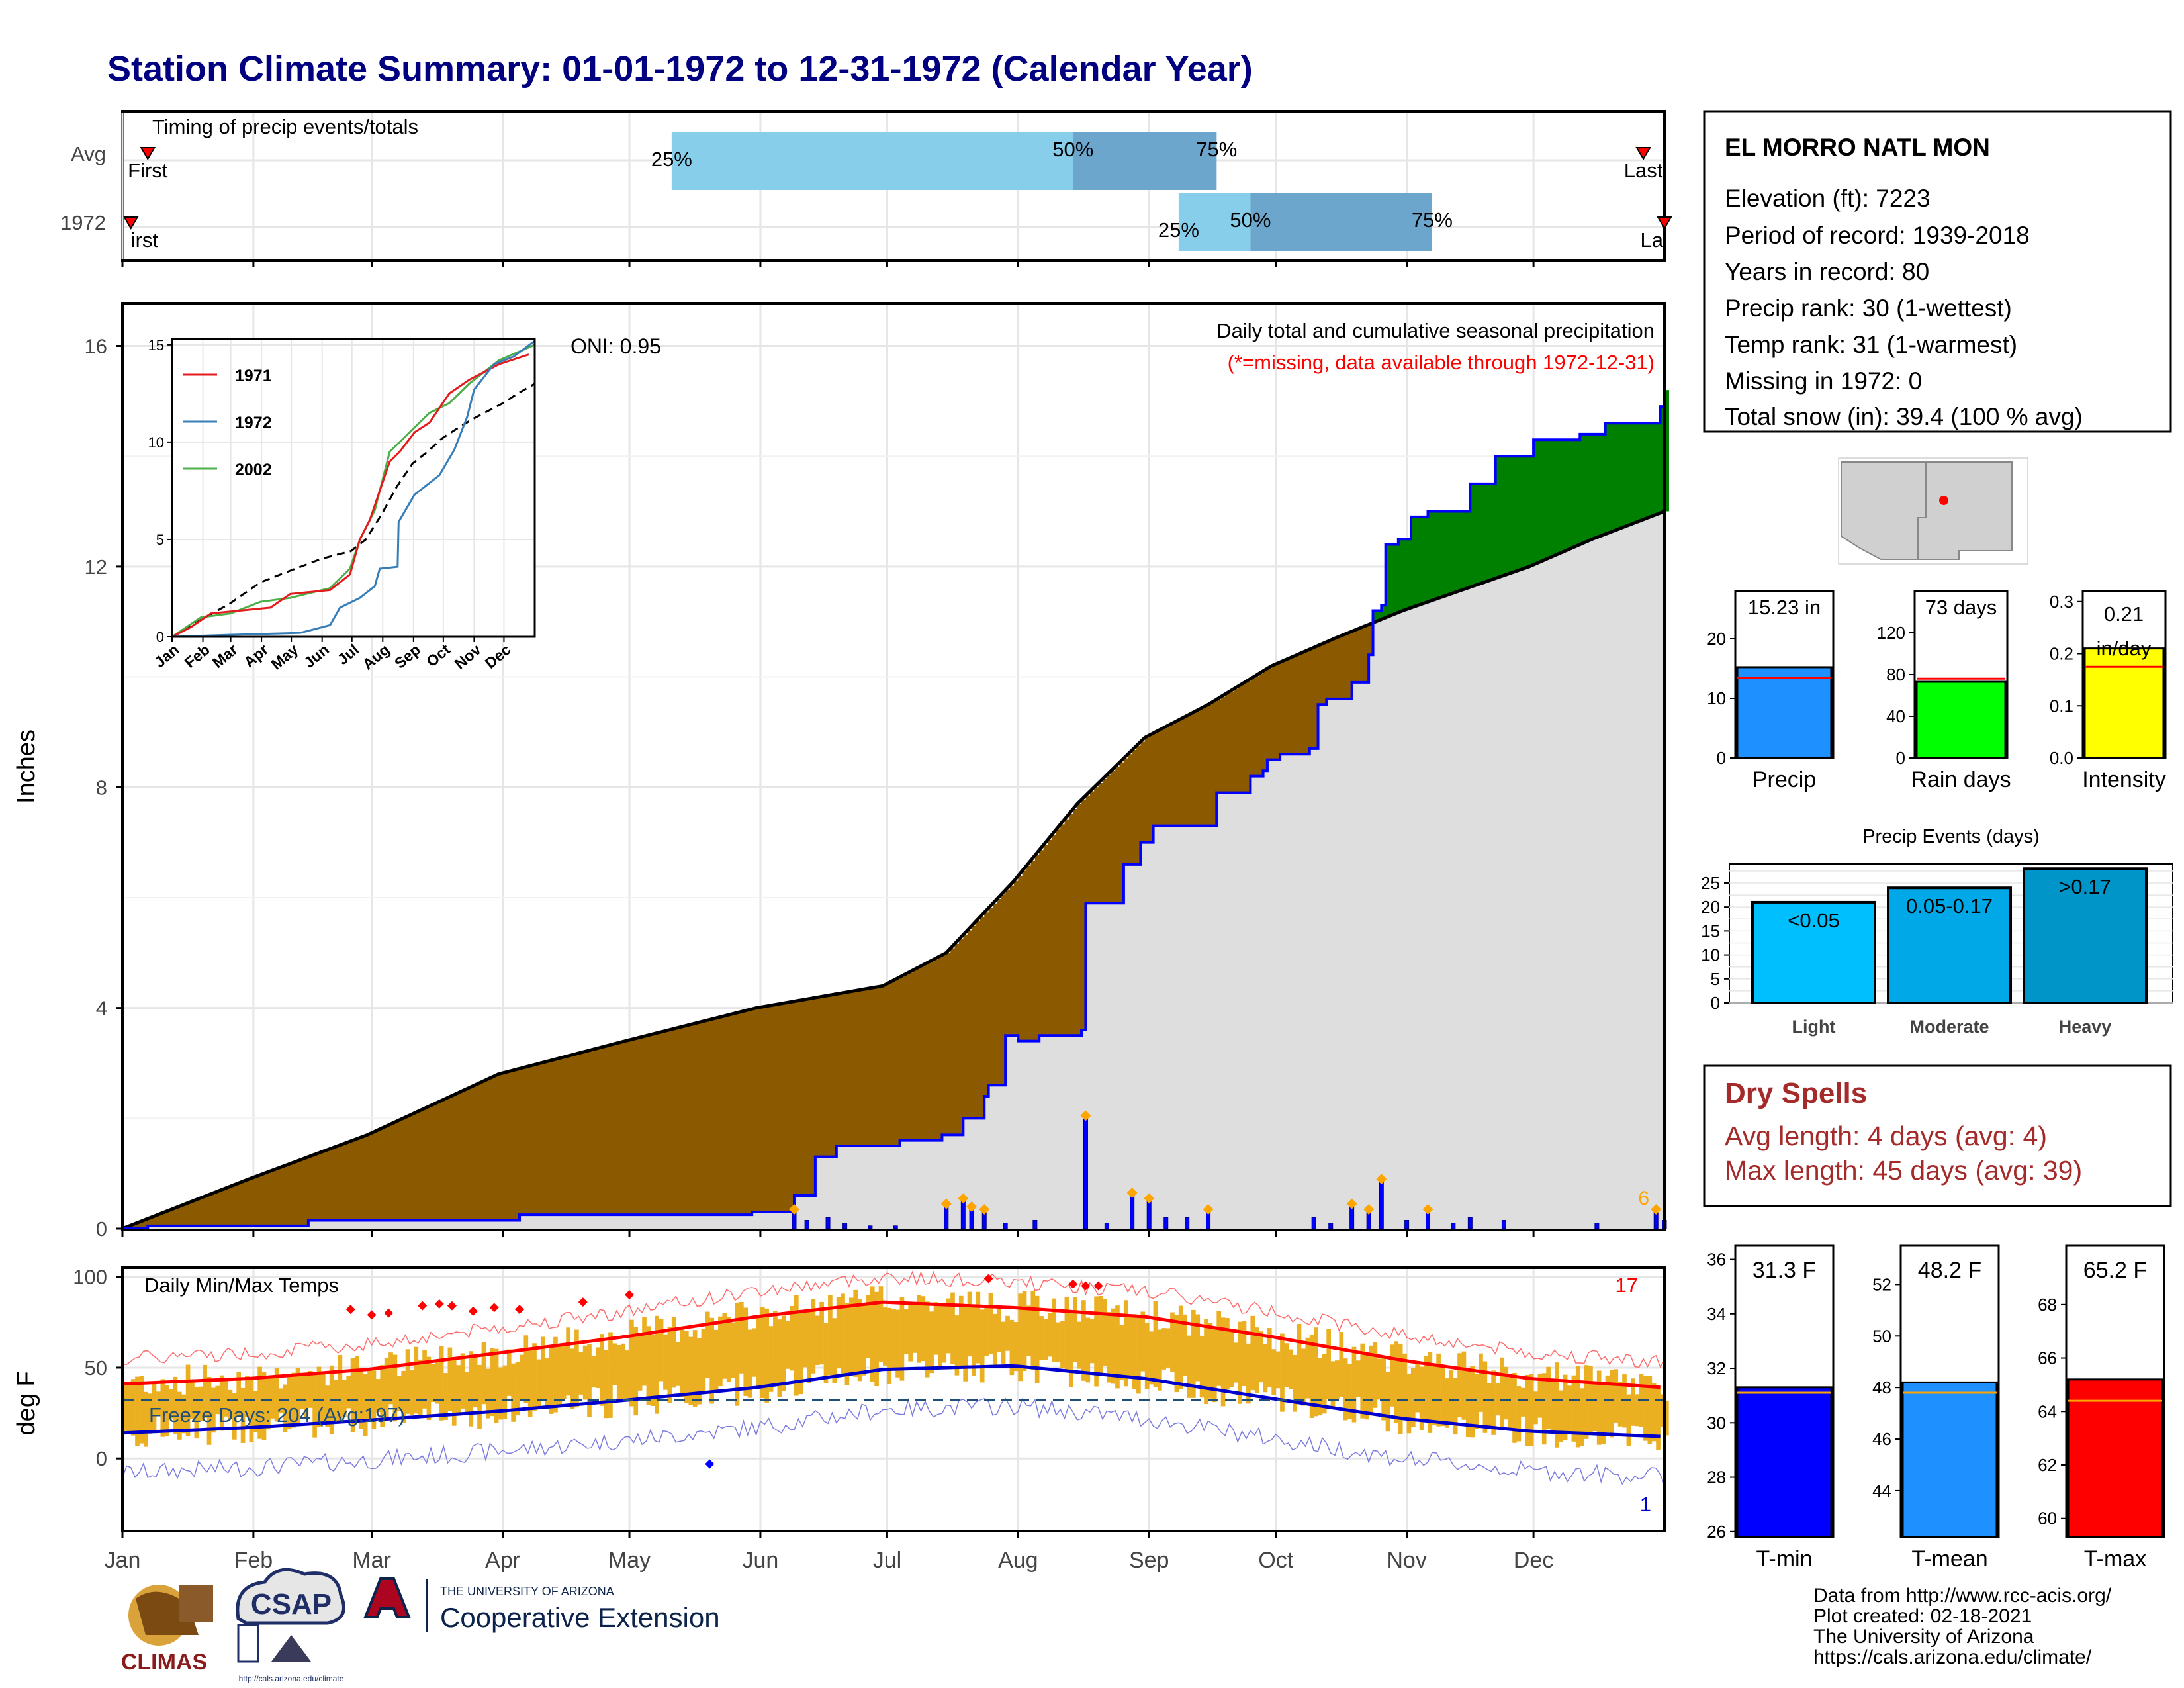 This screenshot has height=1688, width=2184. What do you see at coordinates (1716, 1422) in the screenshot?
I see `tmin-summary-tick-label: 30` at bounding box center [1716, 1422].